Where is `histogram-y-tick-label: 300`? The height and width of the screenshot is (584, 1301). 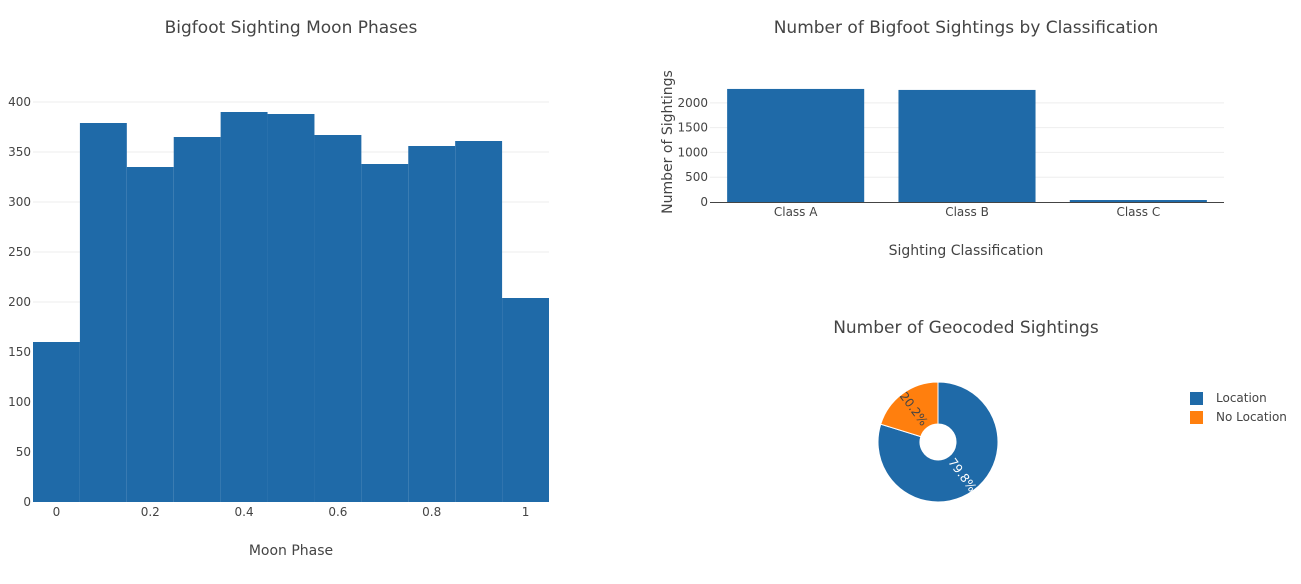 histogram-y-tick-label: 300 is located at coordinates (19, 202).